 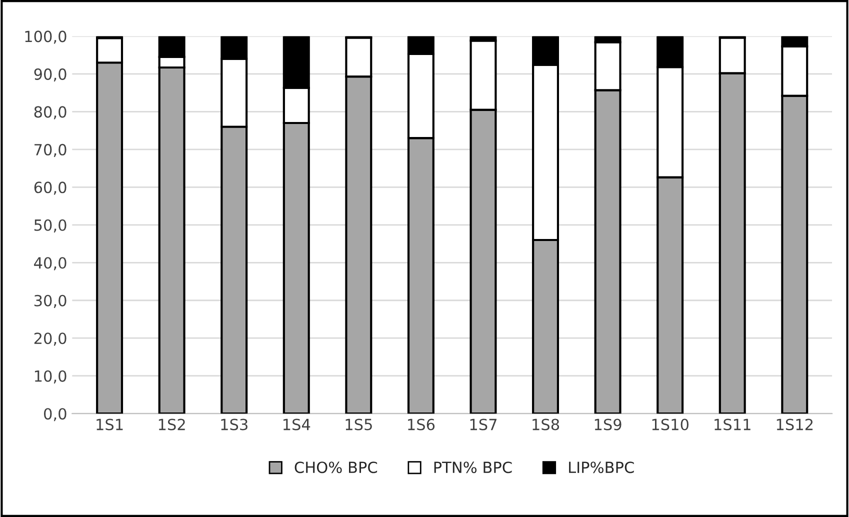 I want to click on legend-label: LIP%BPC, so click(x=601, y=468).